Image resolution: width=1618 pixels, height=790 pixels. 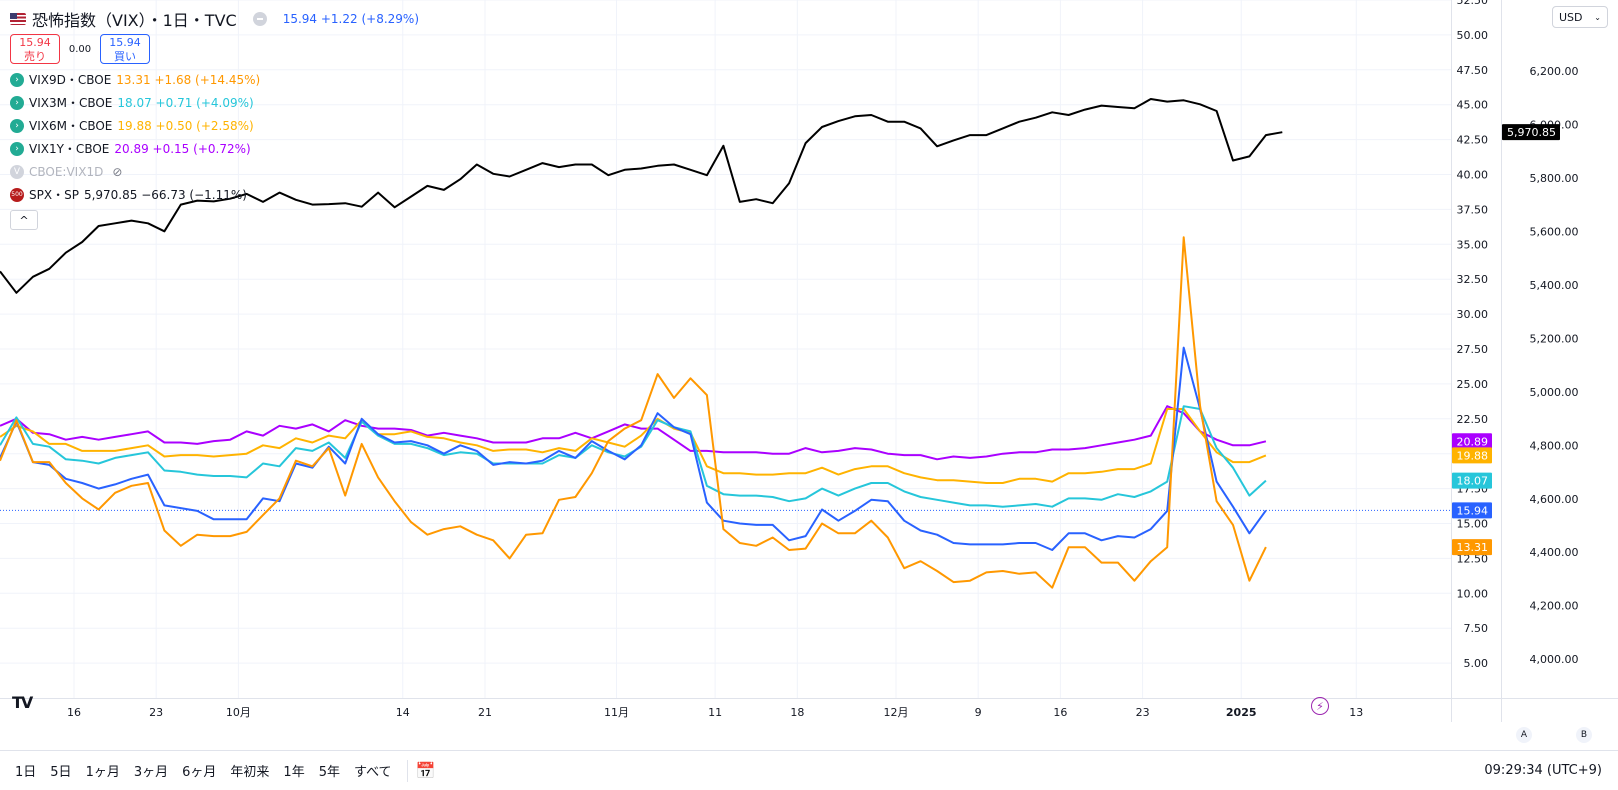 I want to click on y-axis-right-tick-label: 5,400.00, so click(x=1554, y=285).